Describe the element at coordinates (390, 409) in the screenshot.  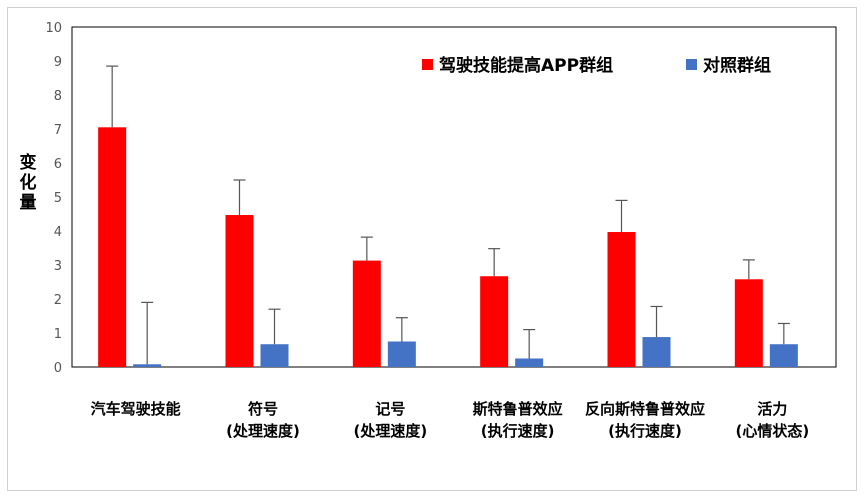
I see `category-label: 记号` at that location.